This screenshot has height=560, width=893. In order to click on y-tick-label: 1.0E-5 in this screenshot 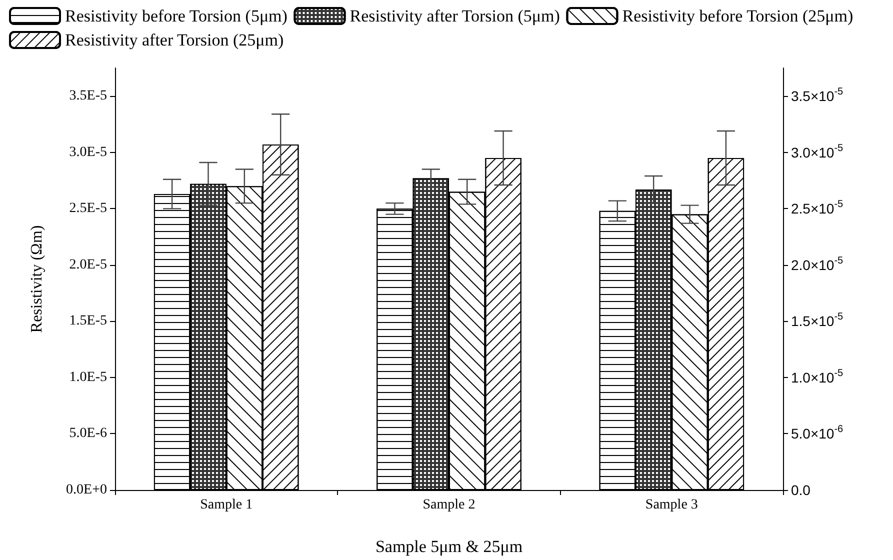, I will do `click(88, 377)`.